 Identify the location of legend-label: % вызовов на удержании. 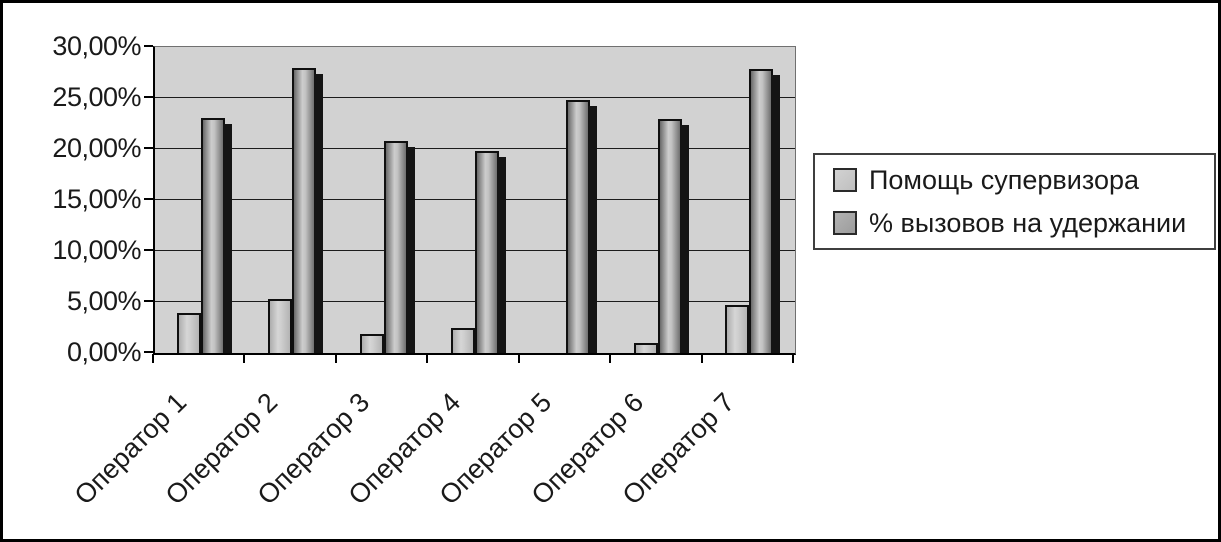
(1028, 222).